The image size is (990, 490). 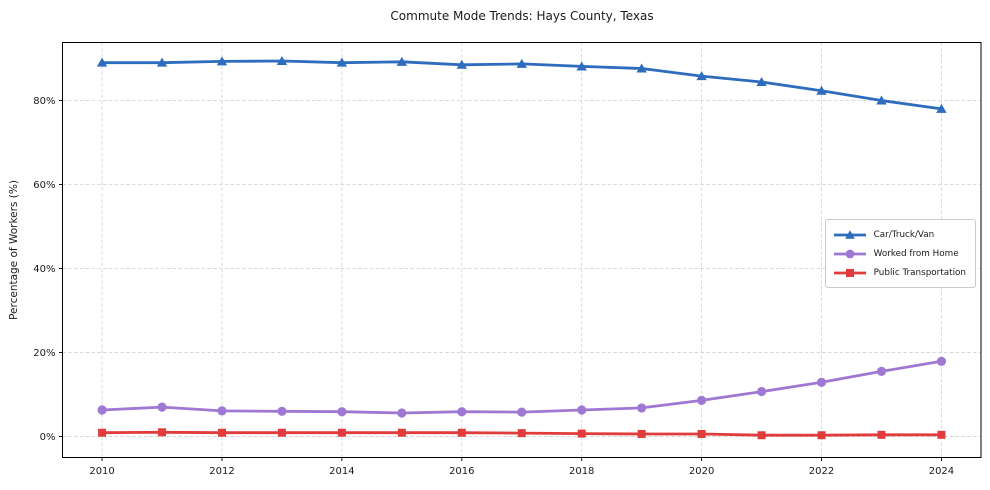 What do you see at coordinates (701, 471) in the screenshot?
I see `x-tick-label: 2020` at bounding box center [701, 471].